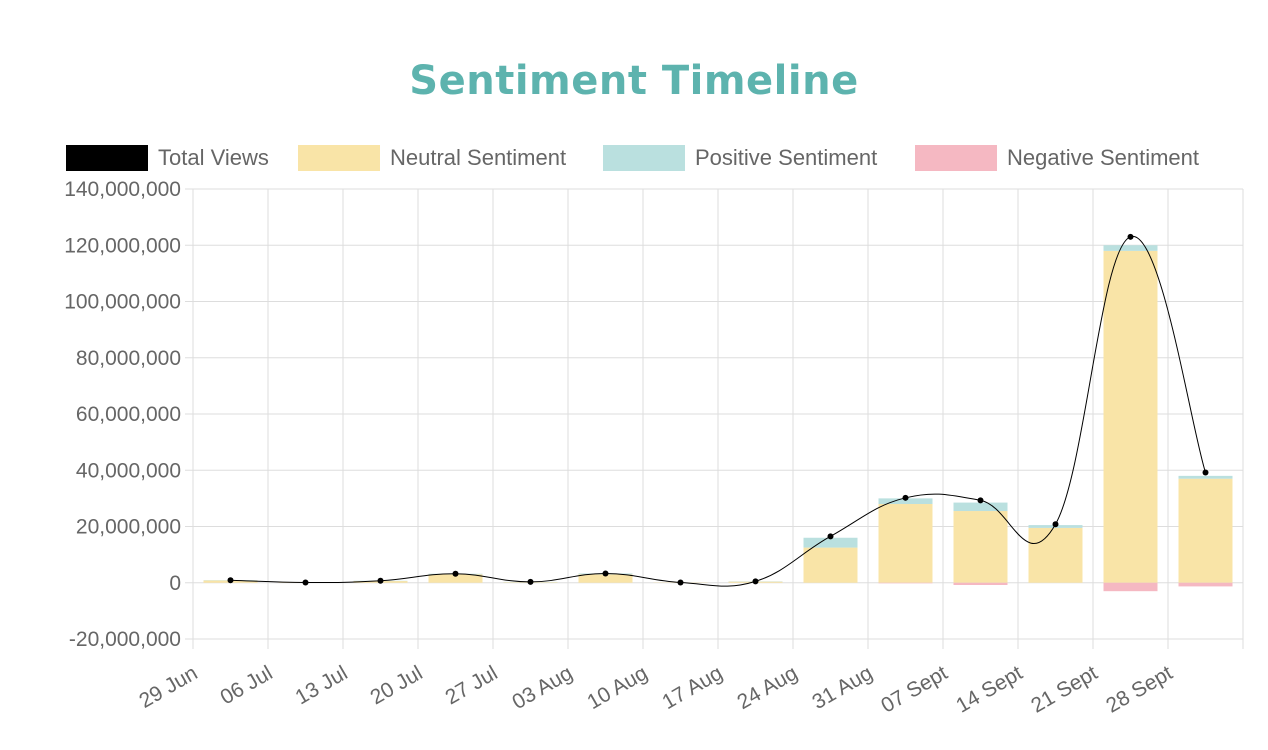  Describe the element at coordinates (128, 414) in the screenshot. I see `y-tick-label: 60,000,000` at that location.